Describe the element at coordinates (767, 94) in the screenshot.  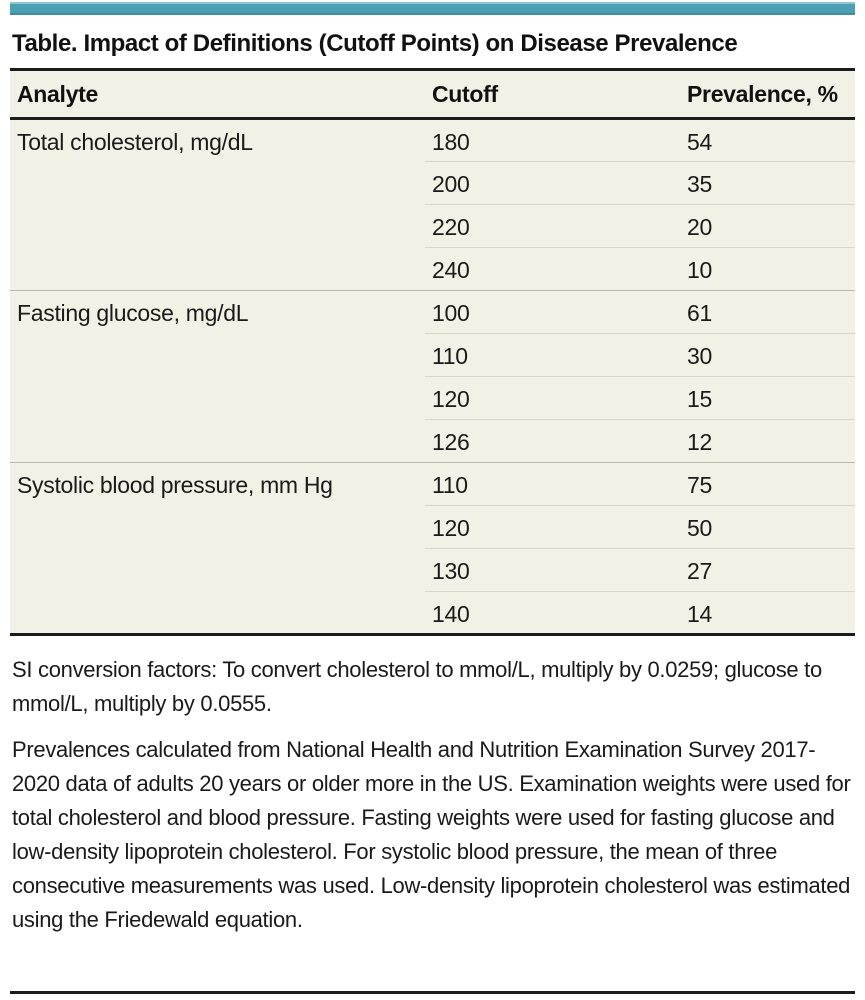
I see `column-header-prevalence: Prevalence, %` at that location.